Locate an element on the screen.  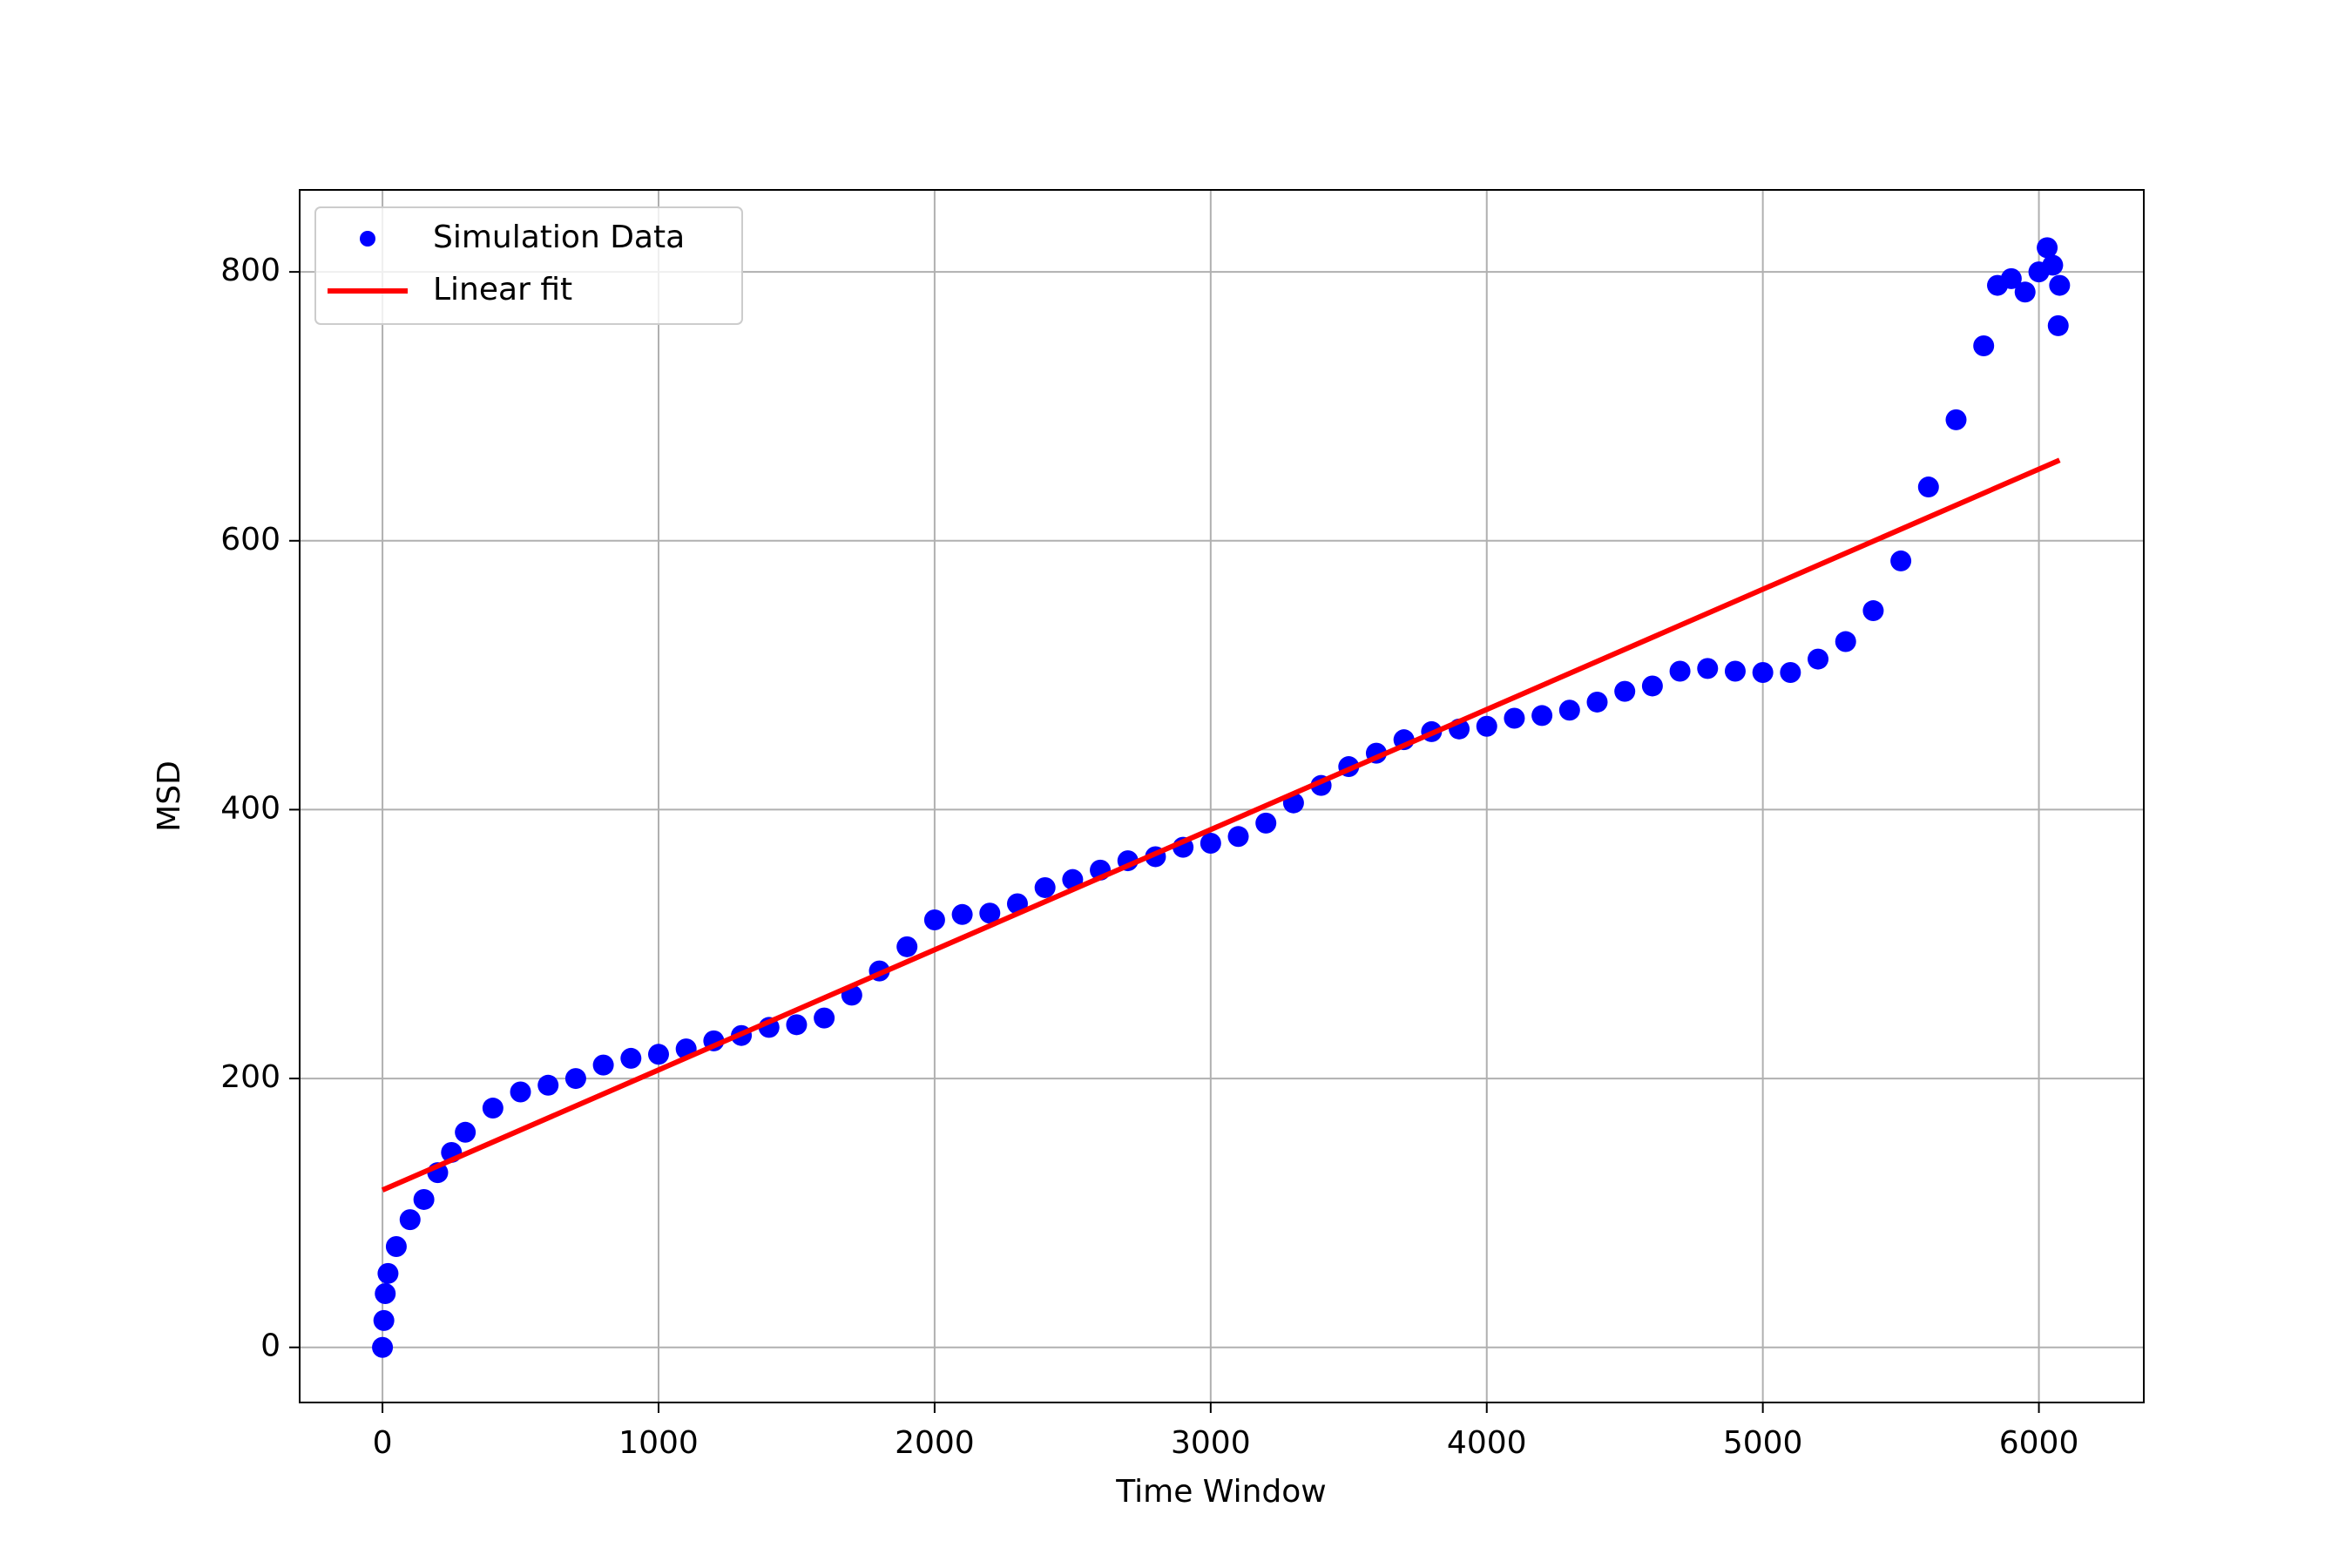
x-tick-label: 6000 is located at coordinates (2039, 1443).